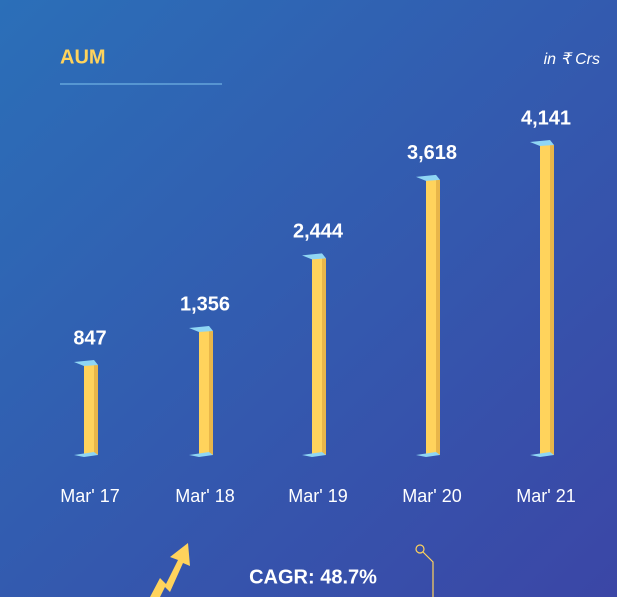  I want to click on x-tick-label: Mar' 21, so click(545, 496).